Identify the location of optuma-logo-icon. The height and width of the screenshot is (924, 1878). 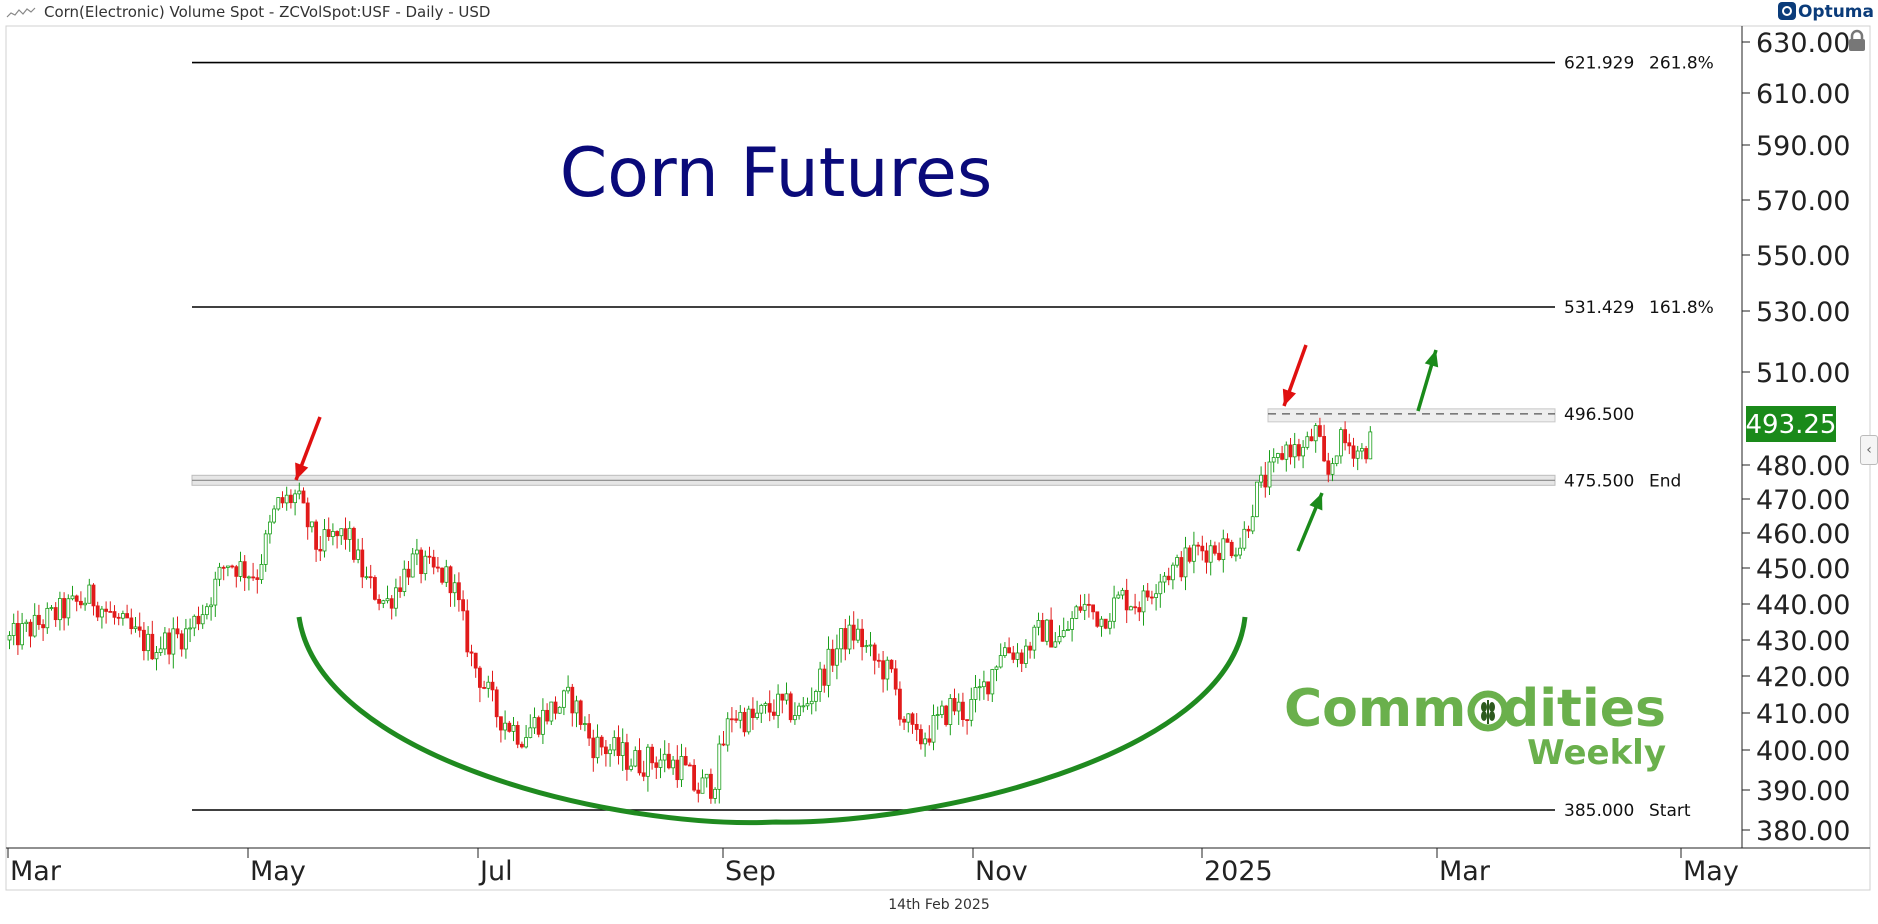
(1786, 11).